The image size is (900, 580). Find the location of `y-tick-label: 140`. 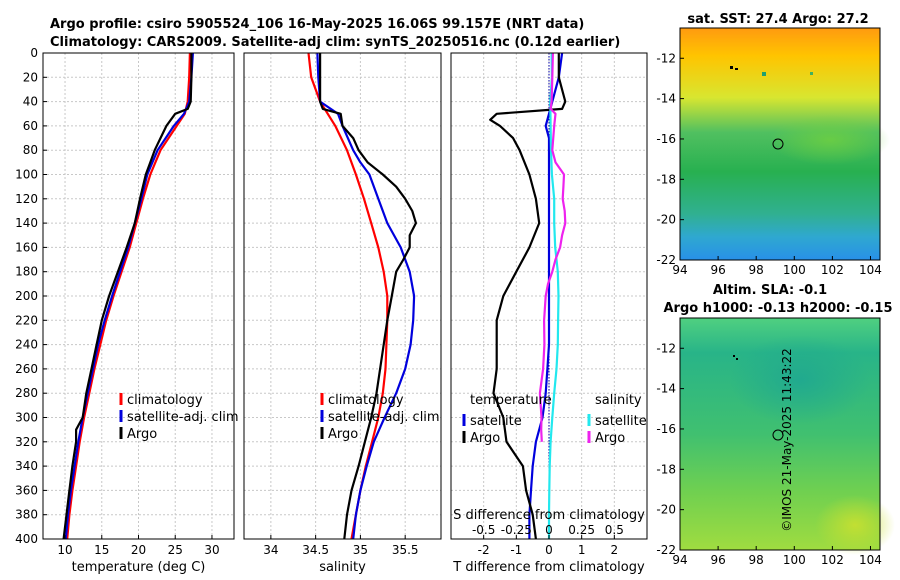

y-tick-label: 140 is located at coordinates (26, 223).